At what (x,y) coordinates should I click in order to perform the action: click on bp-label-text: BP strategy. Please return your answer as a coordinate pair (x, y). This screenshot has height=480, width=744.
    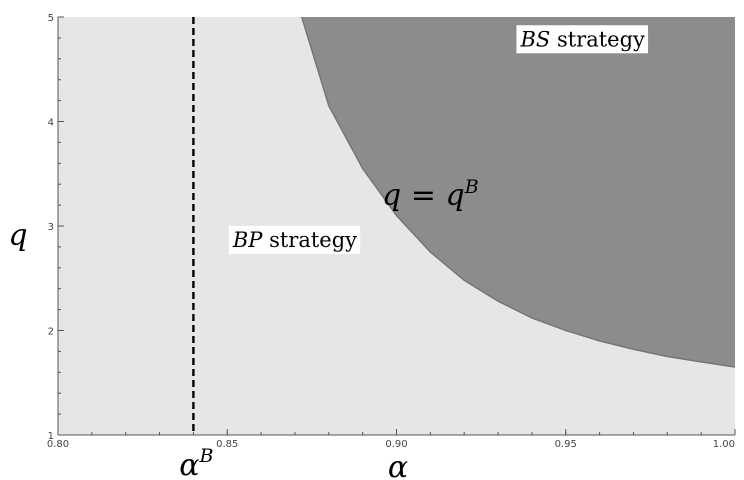
    Looking at the image, I should click on (294, 240).